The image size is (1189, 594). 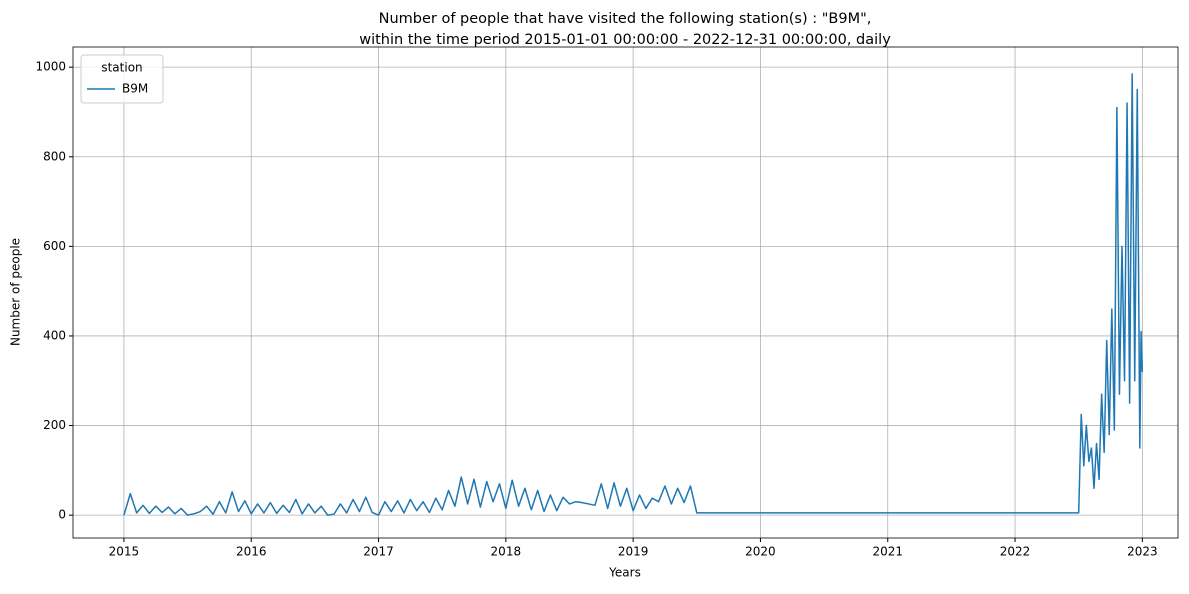 What do you see at coordinates (50, 67) in the screenshot?
I see `y-tick-label: 1000` at bounding box center [50, 67].